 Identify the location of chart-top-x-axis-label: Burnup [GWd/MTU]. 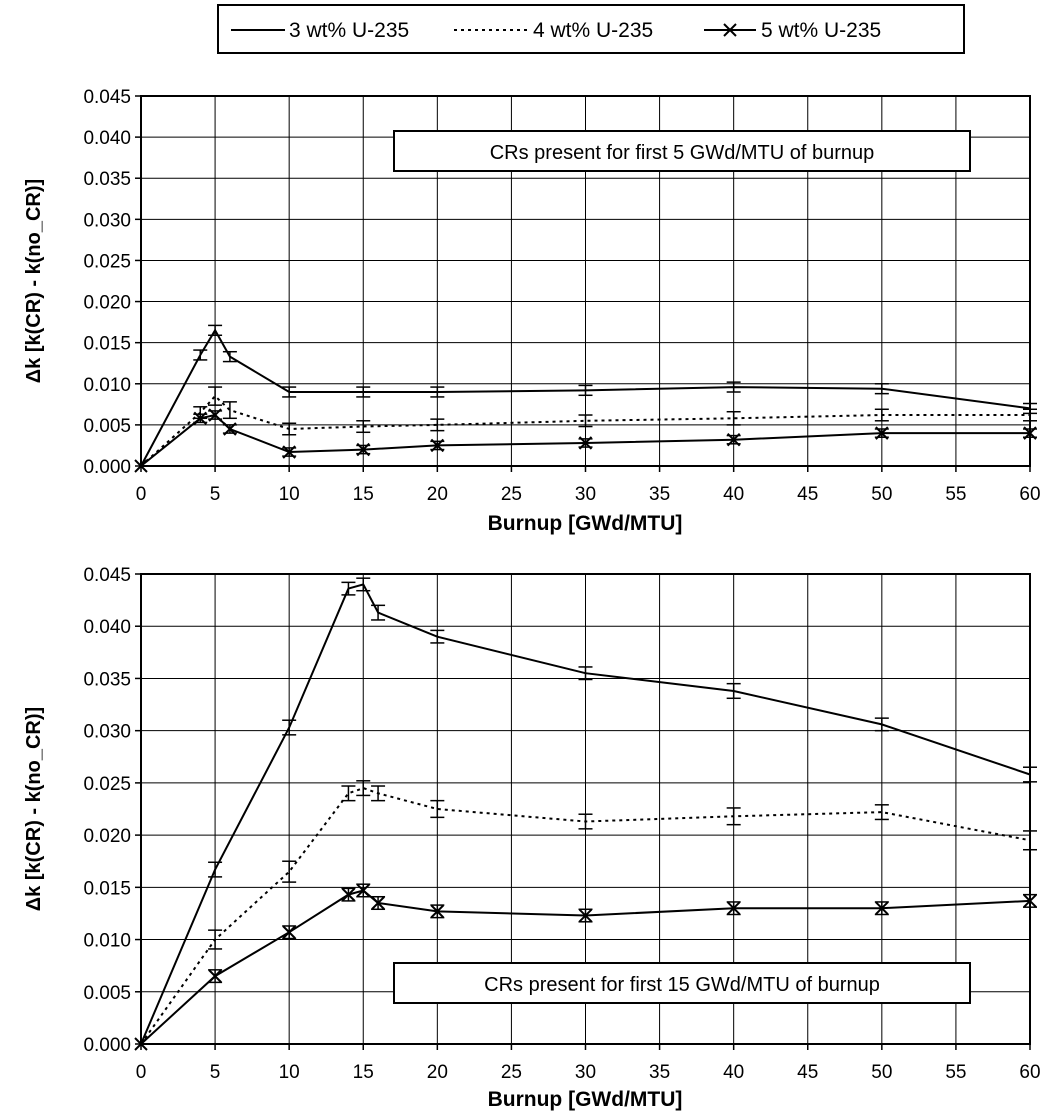
(585, 523).